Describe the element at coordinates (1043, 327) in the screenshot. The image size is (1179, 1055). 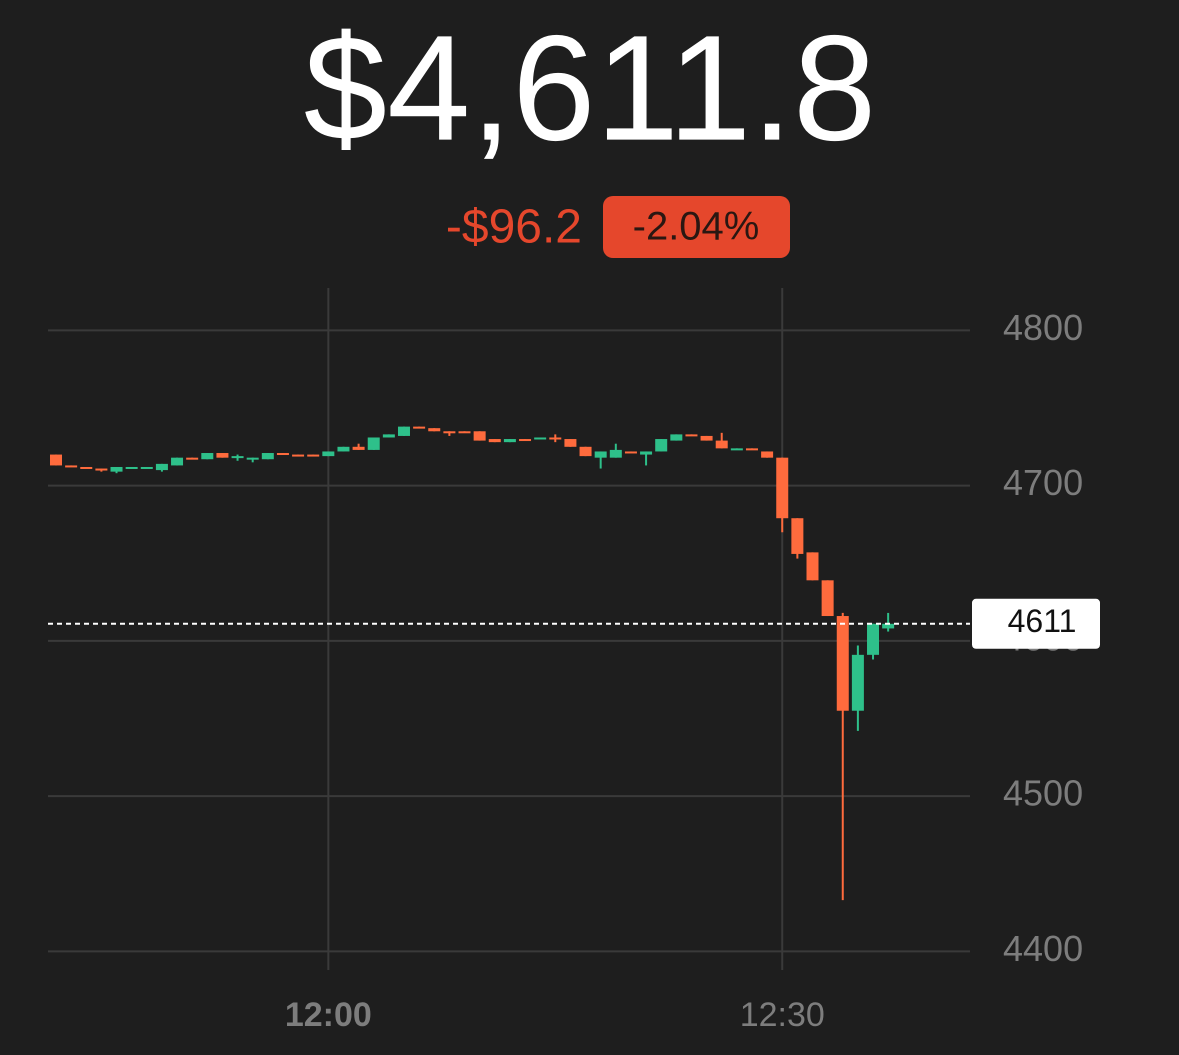
I see `y-tick-label: 4800` at that location.